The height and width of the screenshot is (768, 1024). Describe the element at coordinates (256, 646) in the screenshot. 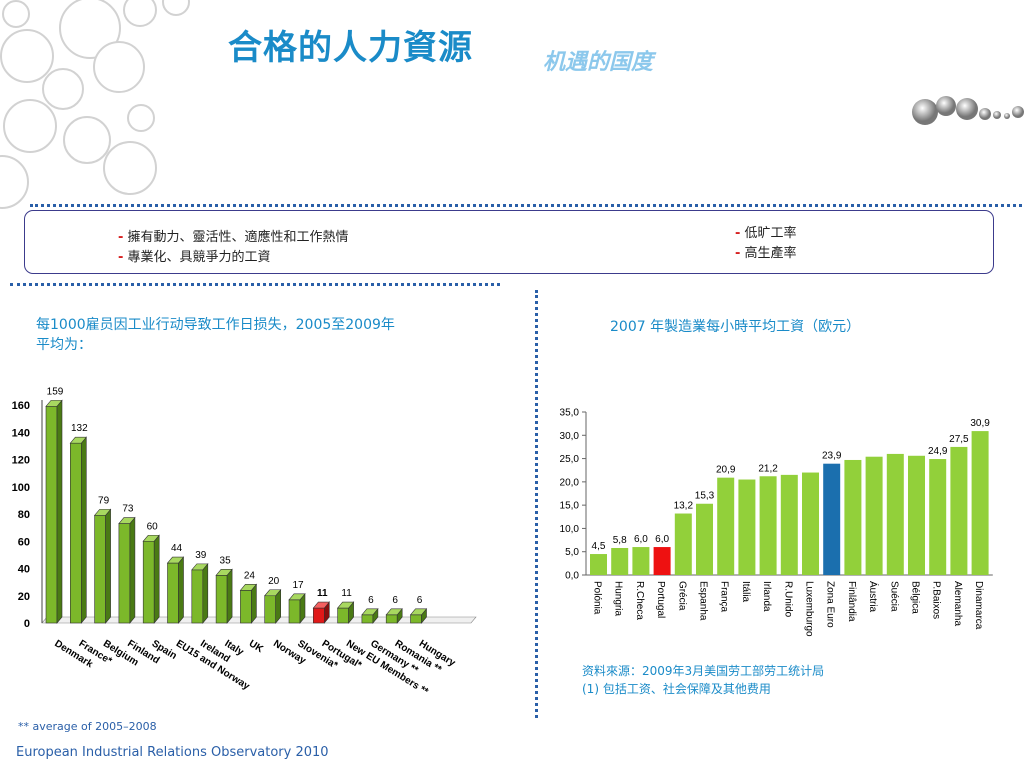

I see `category-label: UK` at that location.